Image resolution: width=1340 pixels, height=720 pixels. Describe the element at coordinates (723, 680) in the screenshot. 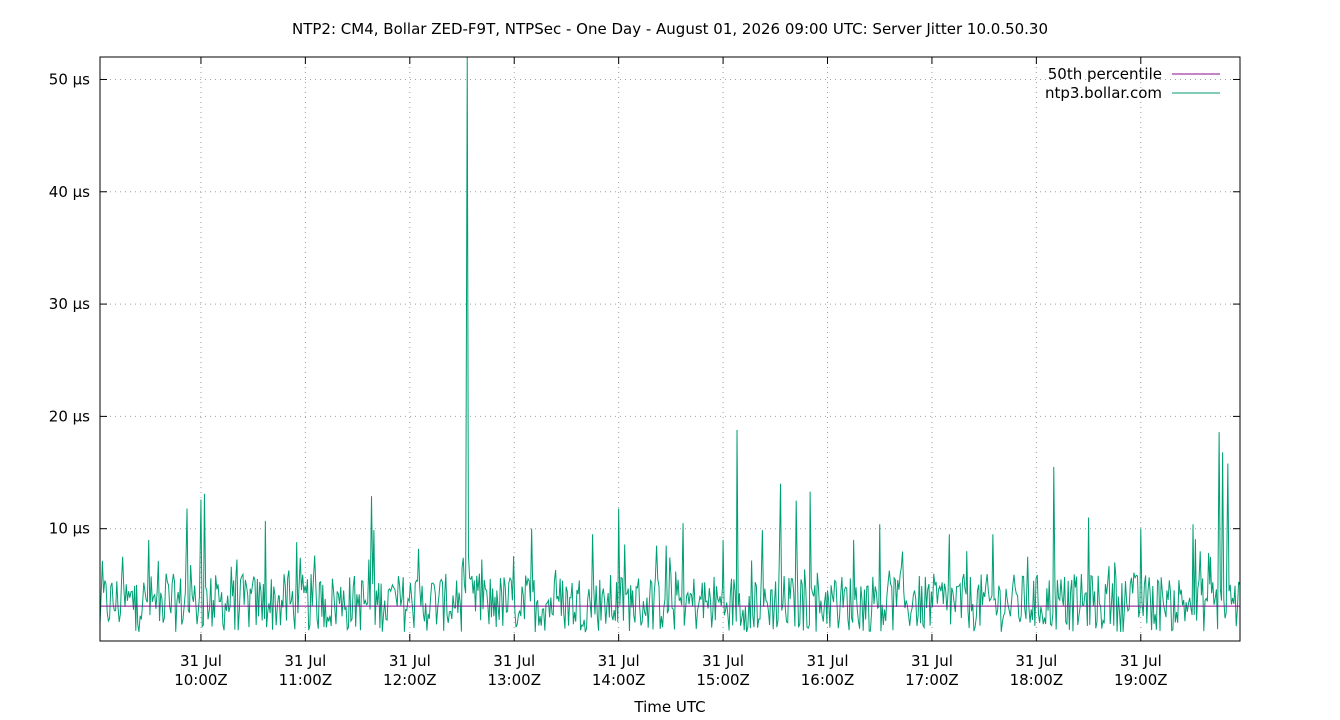

I see `x-tick-time-label: 15:00Z` at that location.